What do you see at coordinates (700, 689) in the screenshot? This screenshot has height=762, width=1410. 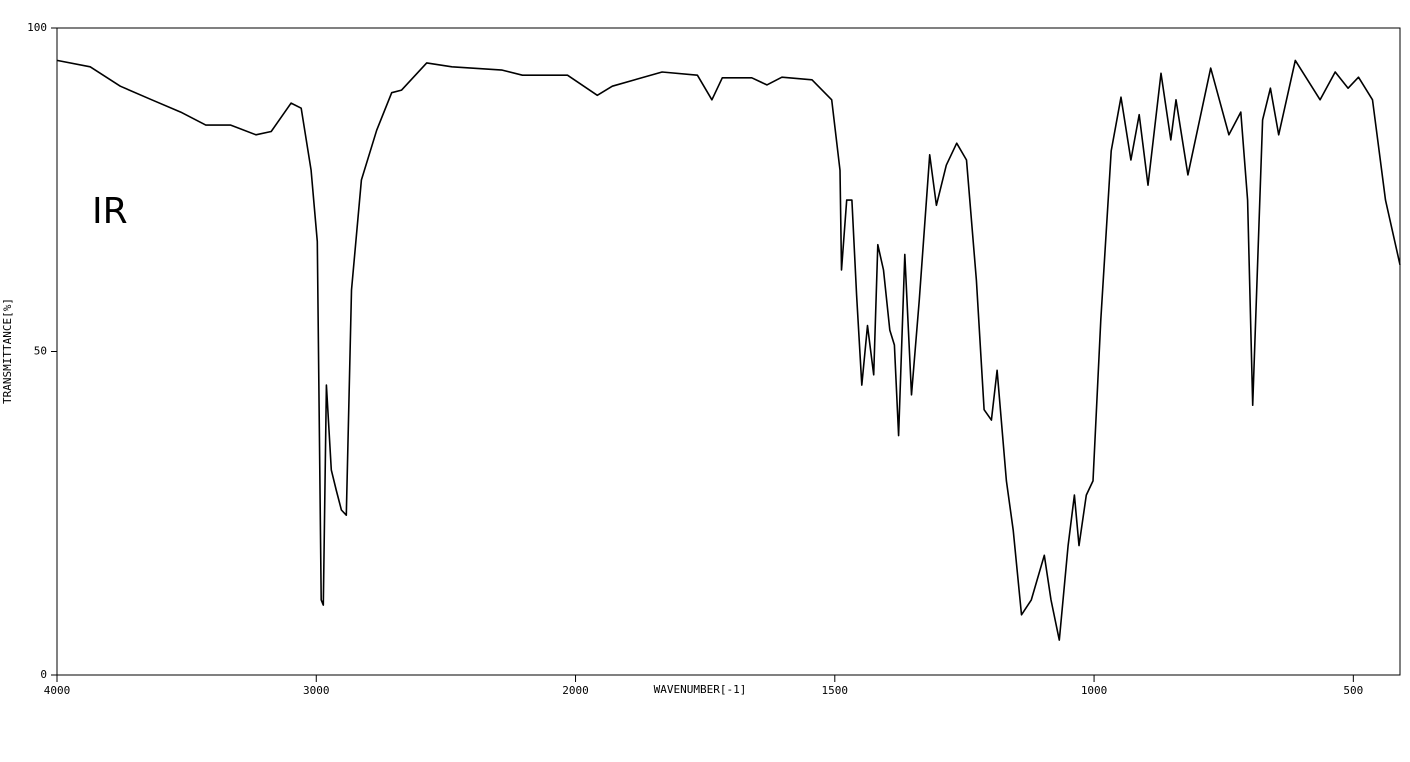 I see `x-axis-label: WAVENUMBER[-1]` at bounding box center [700, 689].